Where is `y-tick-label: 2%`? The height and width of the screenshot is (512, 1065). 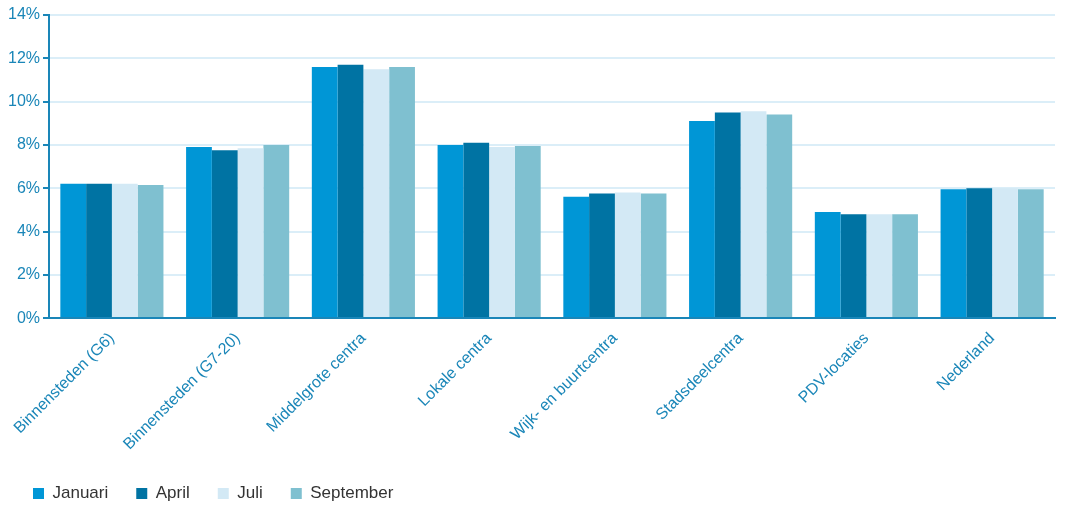 y-tick-label: 2% is located at coordinates (28, 274).